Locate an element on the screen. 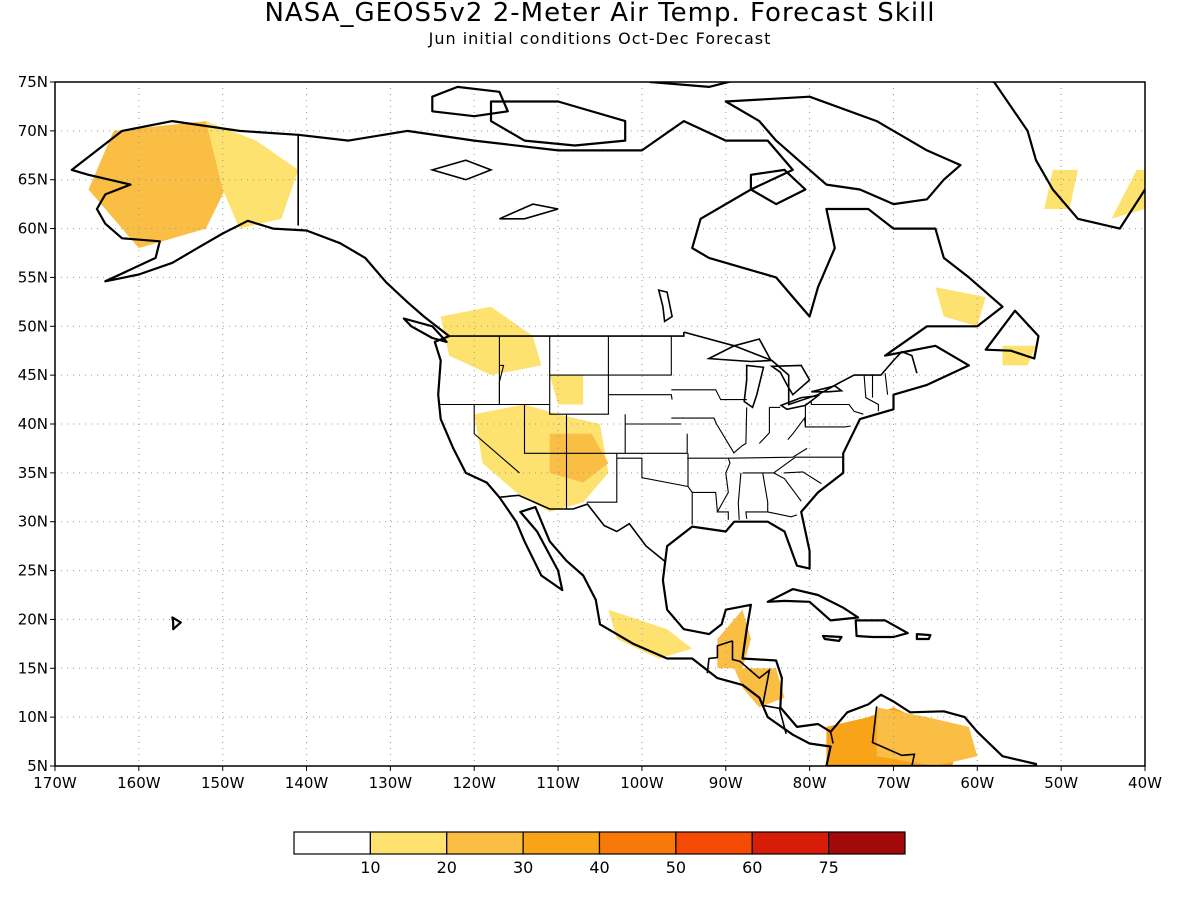 The height and width of the screenshot is (900, 1200). skill-region-alaska-east is located at coordinates (252, 175).